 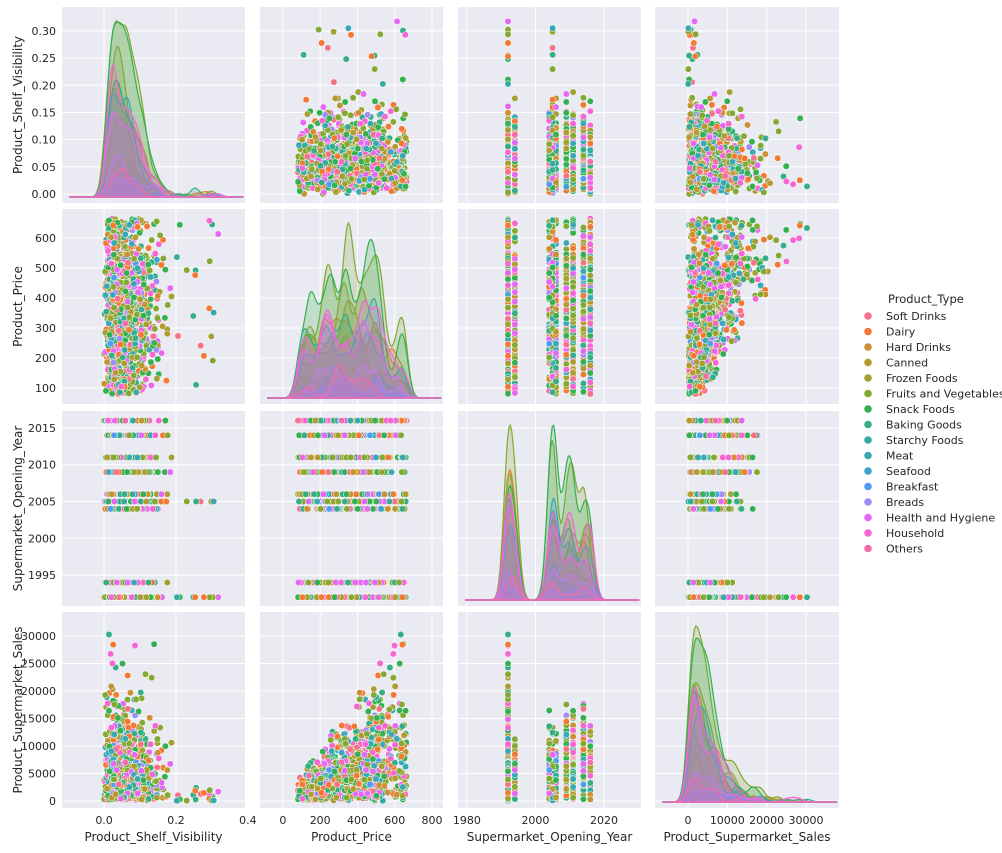 What do you see at coordinates (153, 306) in the screenshot?
I see `panel-Product_Price-vs-Product_Shelf_Visibility` at bounding box center [153, 306].